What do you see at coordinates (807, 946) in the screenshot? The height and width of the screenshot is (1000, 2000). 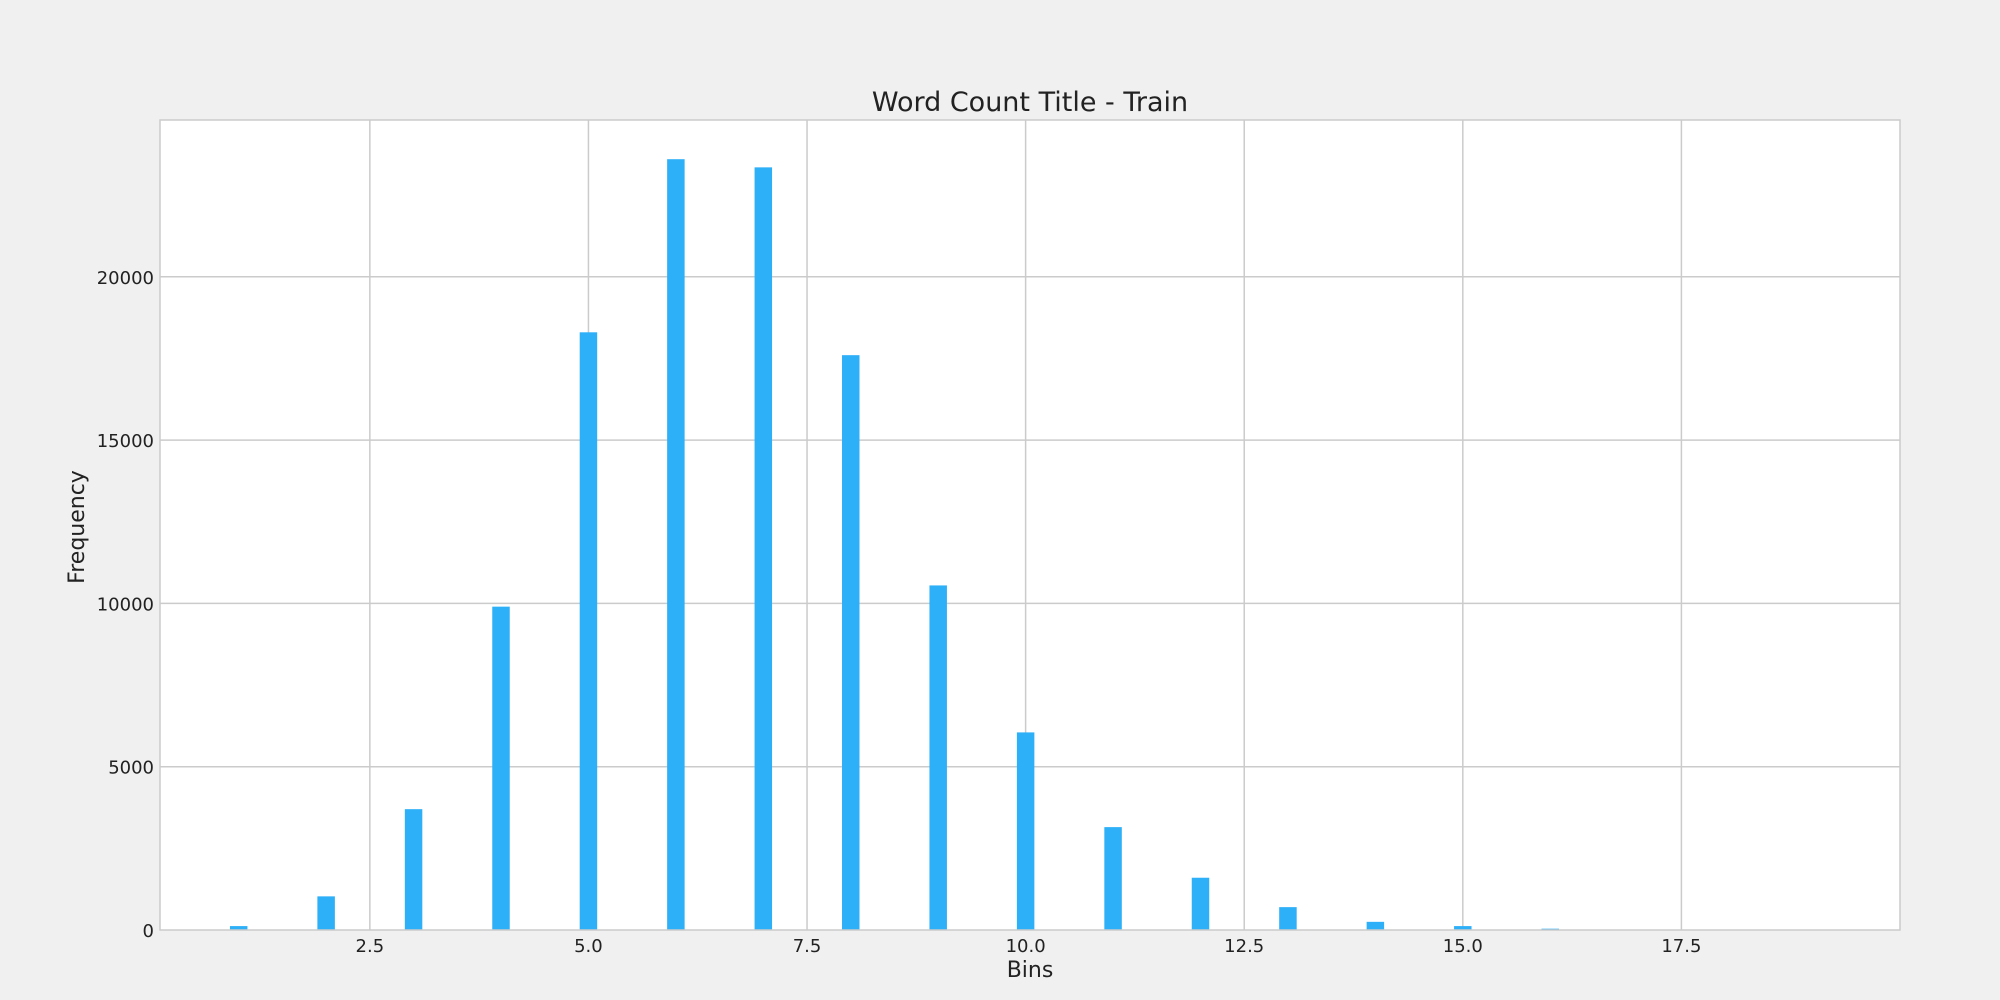 I see `x-tick-label: 7.5` at bounding box center [807, 946].